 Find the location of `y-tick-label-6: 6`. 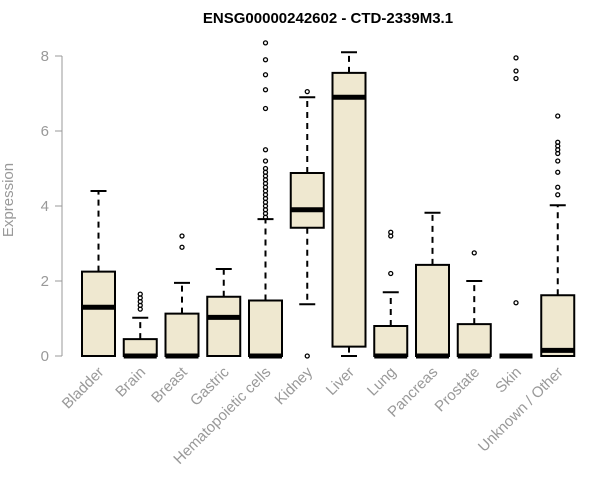

y-tick-label-6: 6 is located at coordinates (45, 131).